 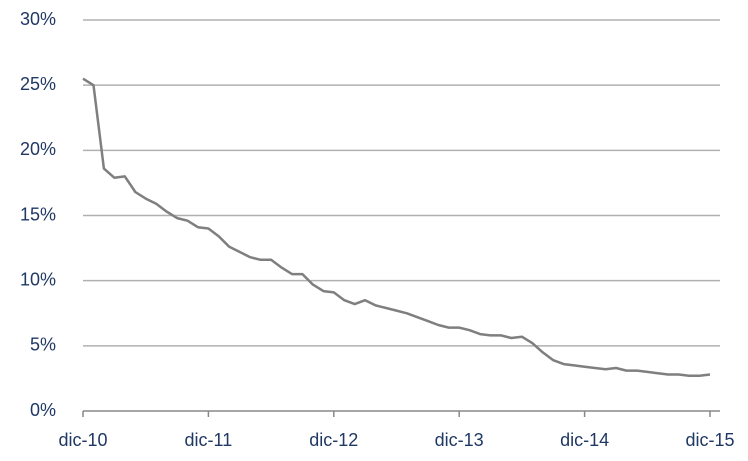 I want to click on y-tick-label: 20%, so click(x=38, y=149).